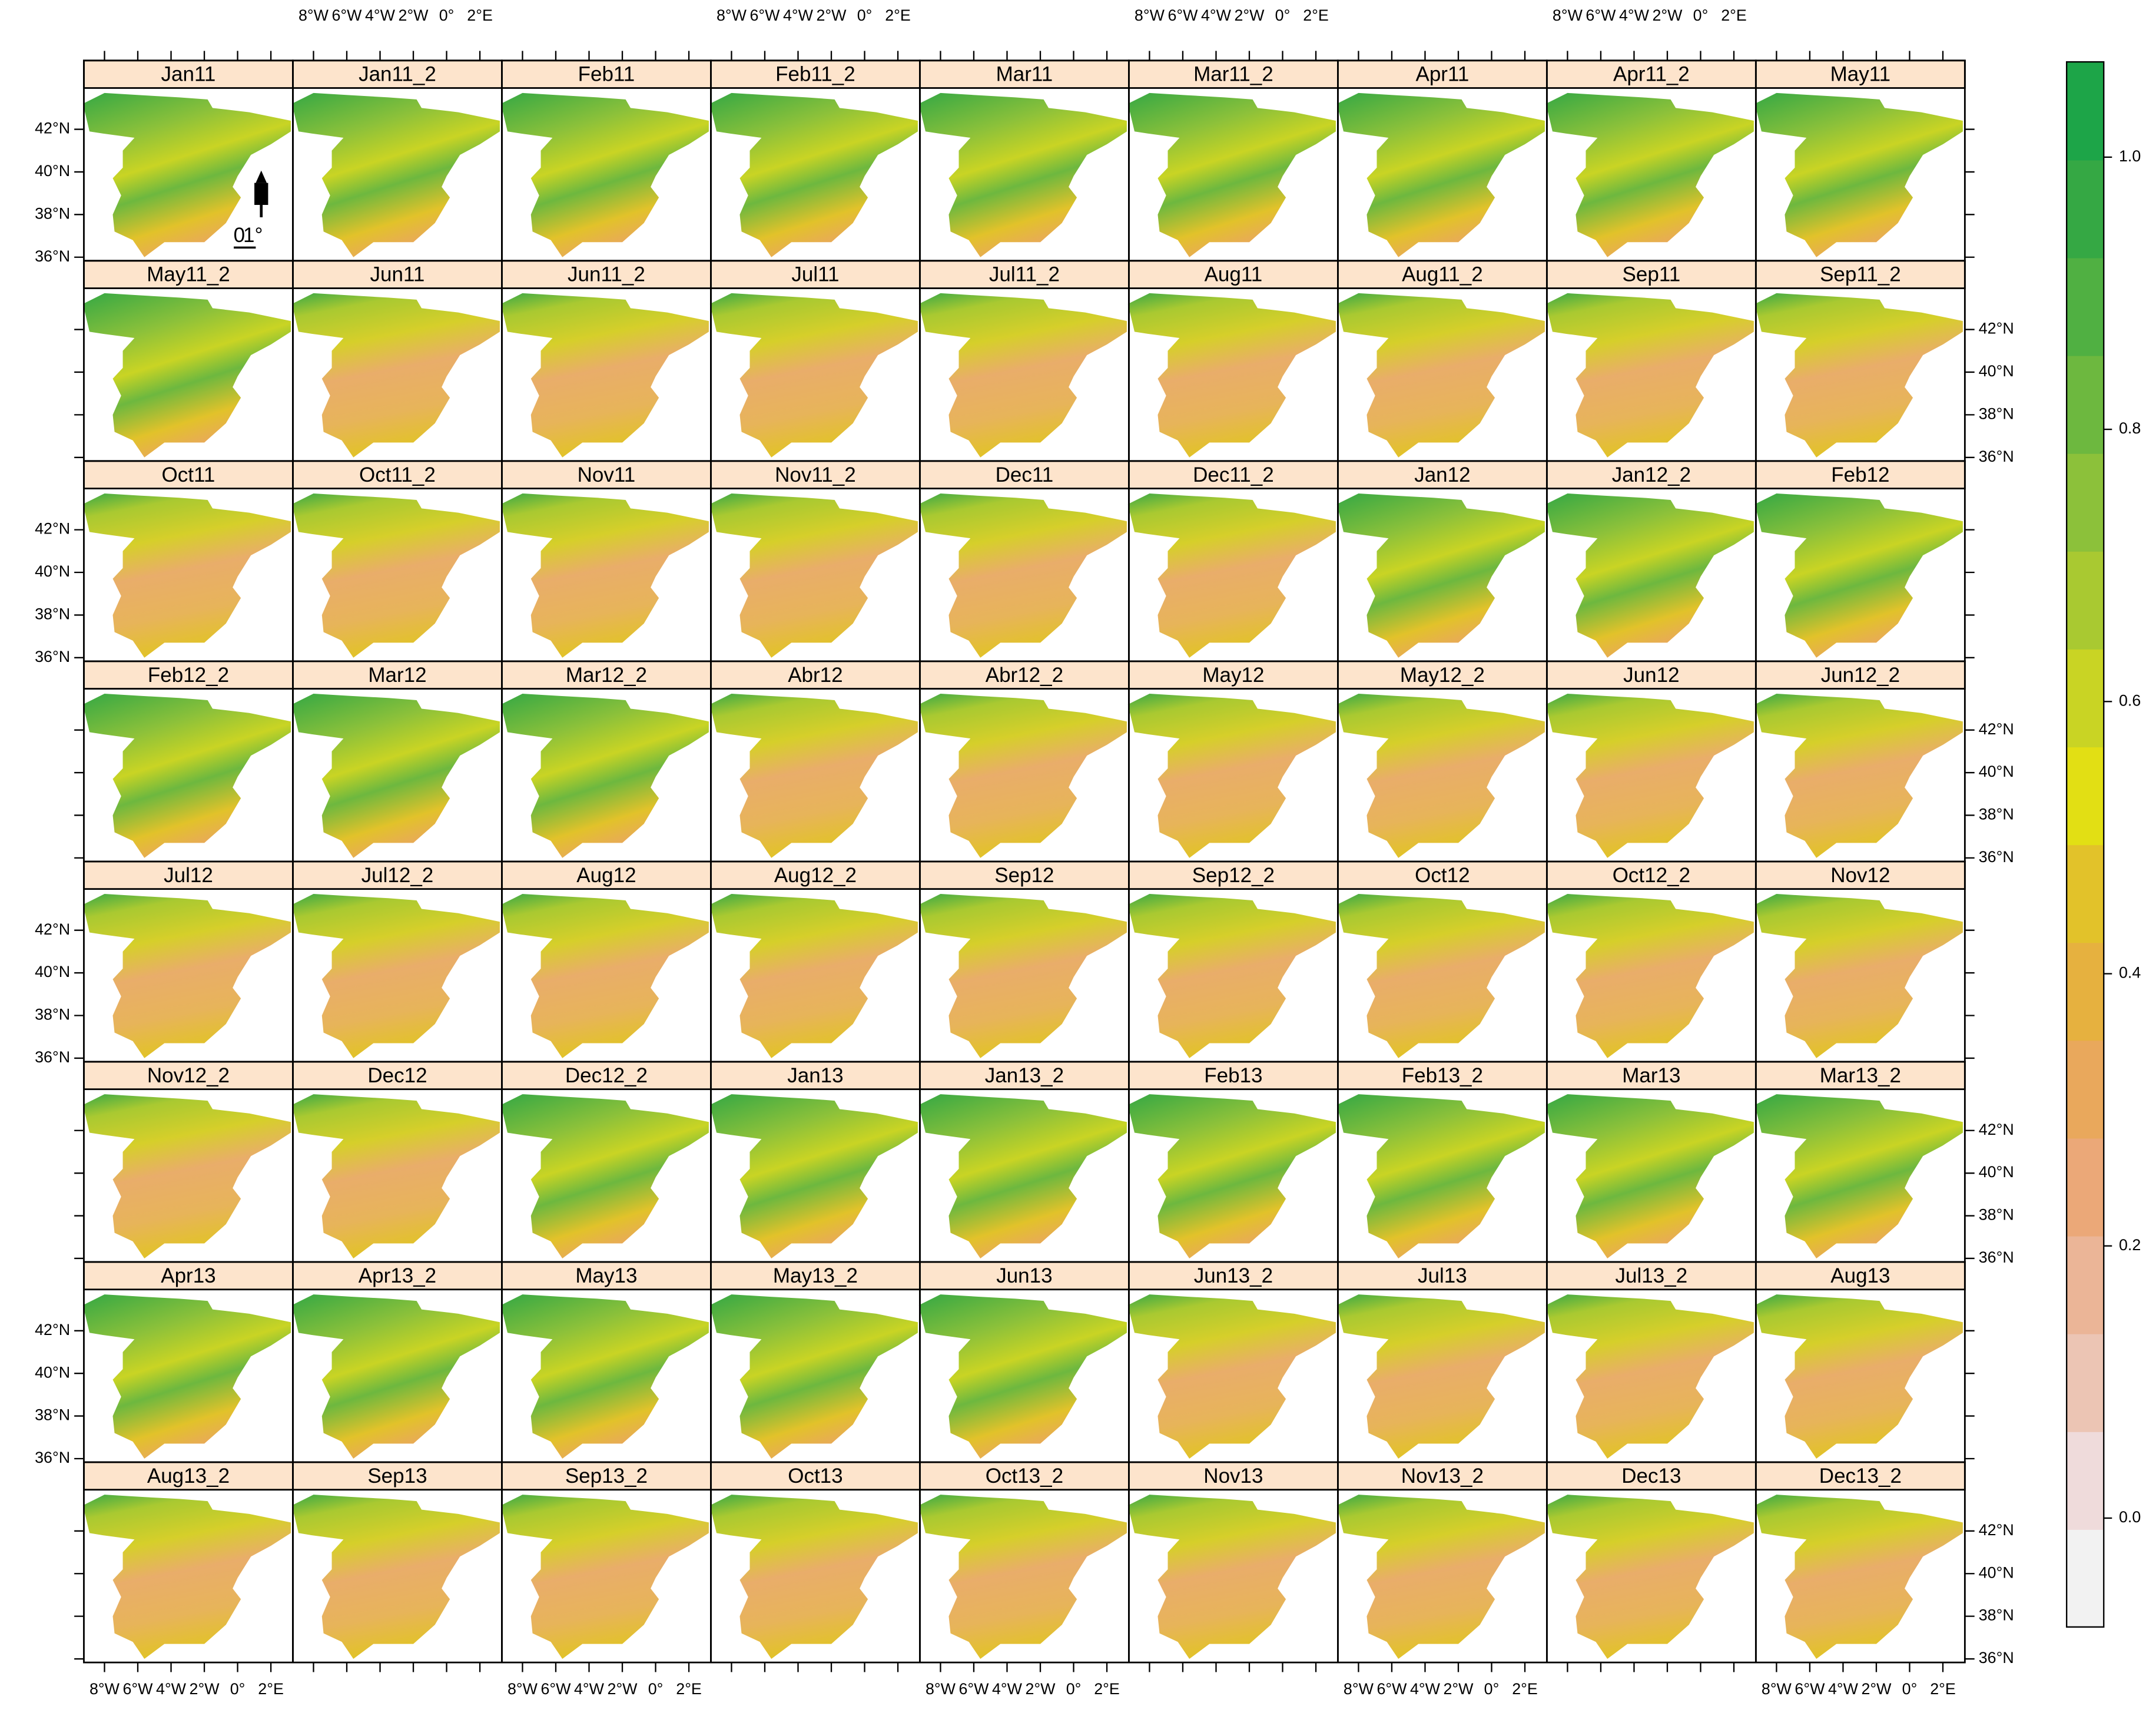 This screenshot has height=1726, width=2156. Describe the element at coordinates (1442, 74) in the screenshot. I see `panel-title: Apr11` at that location.